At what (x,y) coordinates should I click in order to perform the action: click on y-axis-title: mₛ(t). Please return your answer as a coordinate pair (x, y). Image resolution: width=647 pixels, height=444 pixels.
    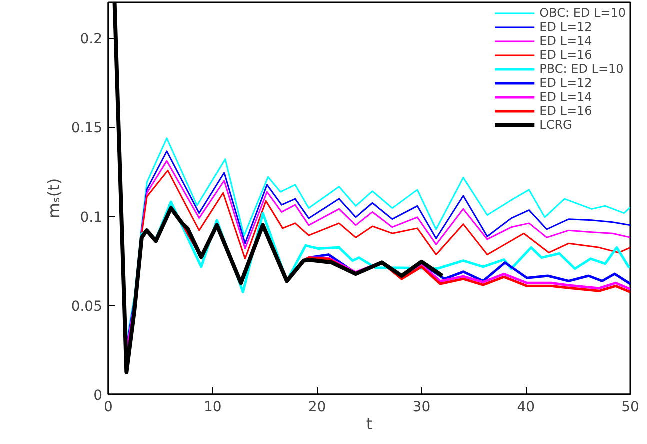
    Looking at the image, I should click on (54, 198).